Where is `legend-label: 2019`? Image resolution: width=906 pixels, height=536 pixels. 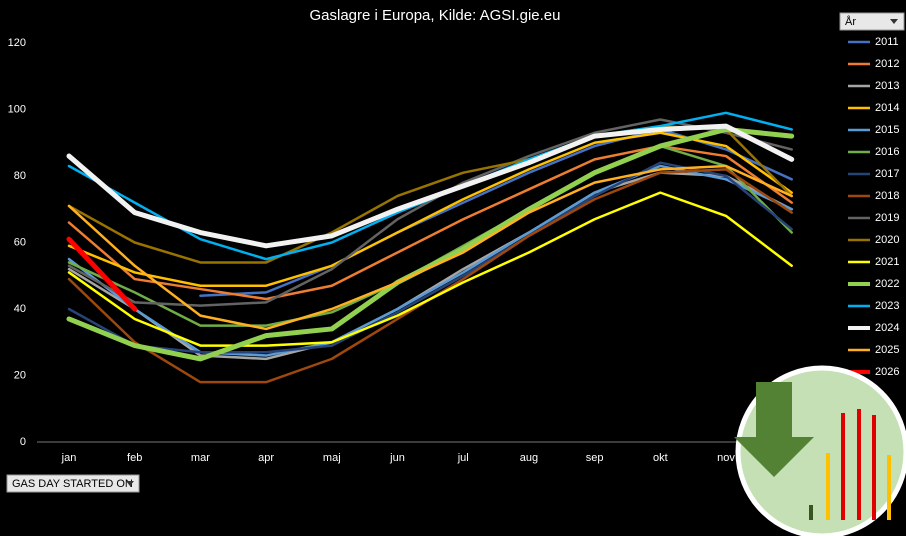 legend-label: 2019 is located at coordinates (887, 218).